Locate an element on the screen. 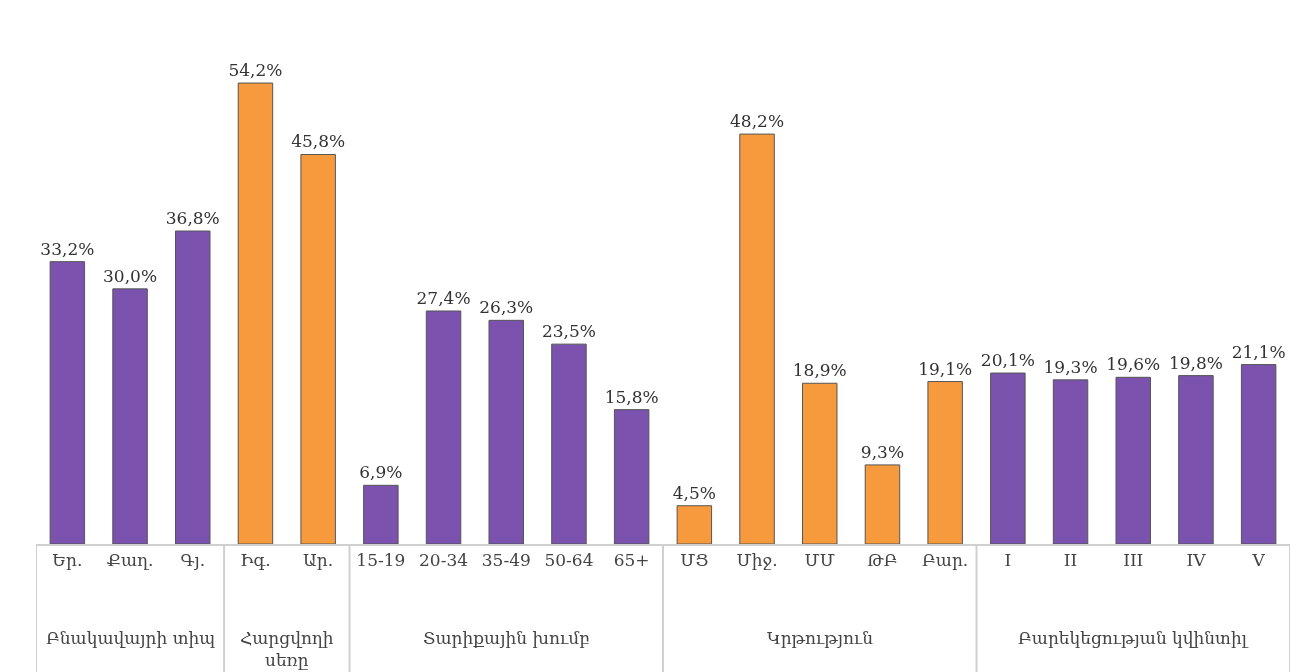 This screenshot has width=1315, height=672. data-label: 45,8% is located at coordinates (318, 141).